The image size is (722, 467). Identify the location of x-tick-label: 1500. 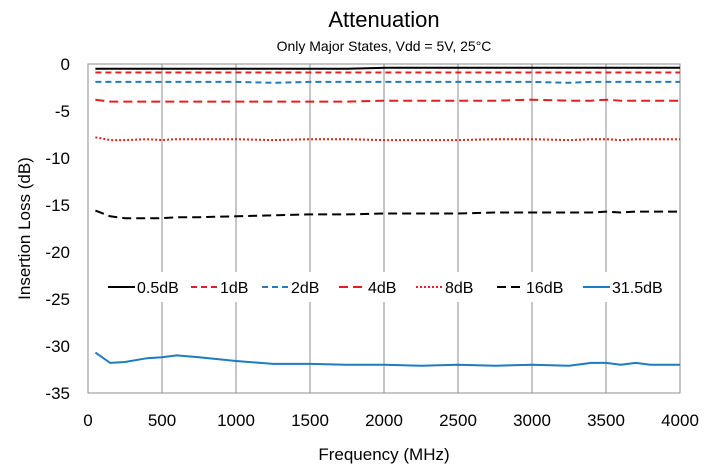
(310, 420).